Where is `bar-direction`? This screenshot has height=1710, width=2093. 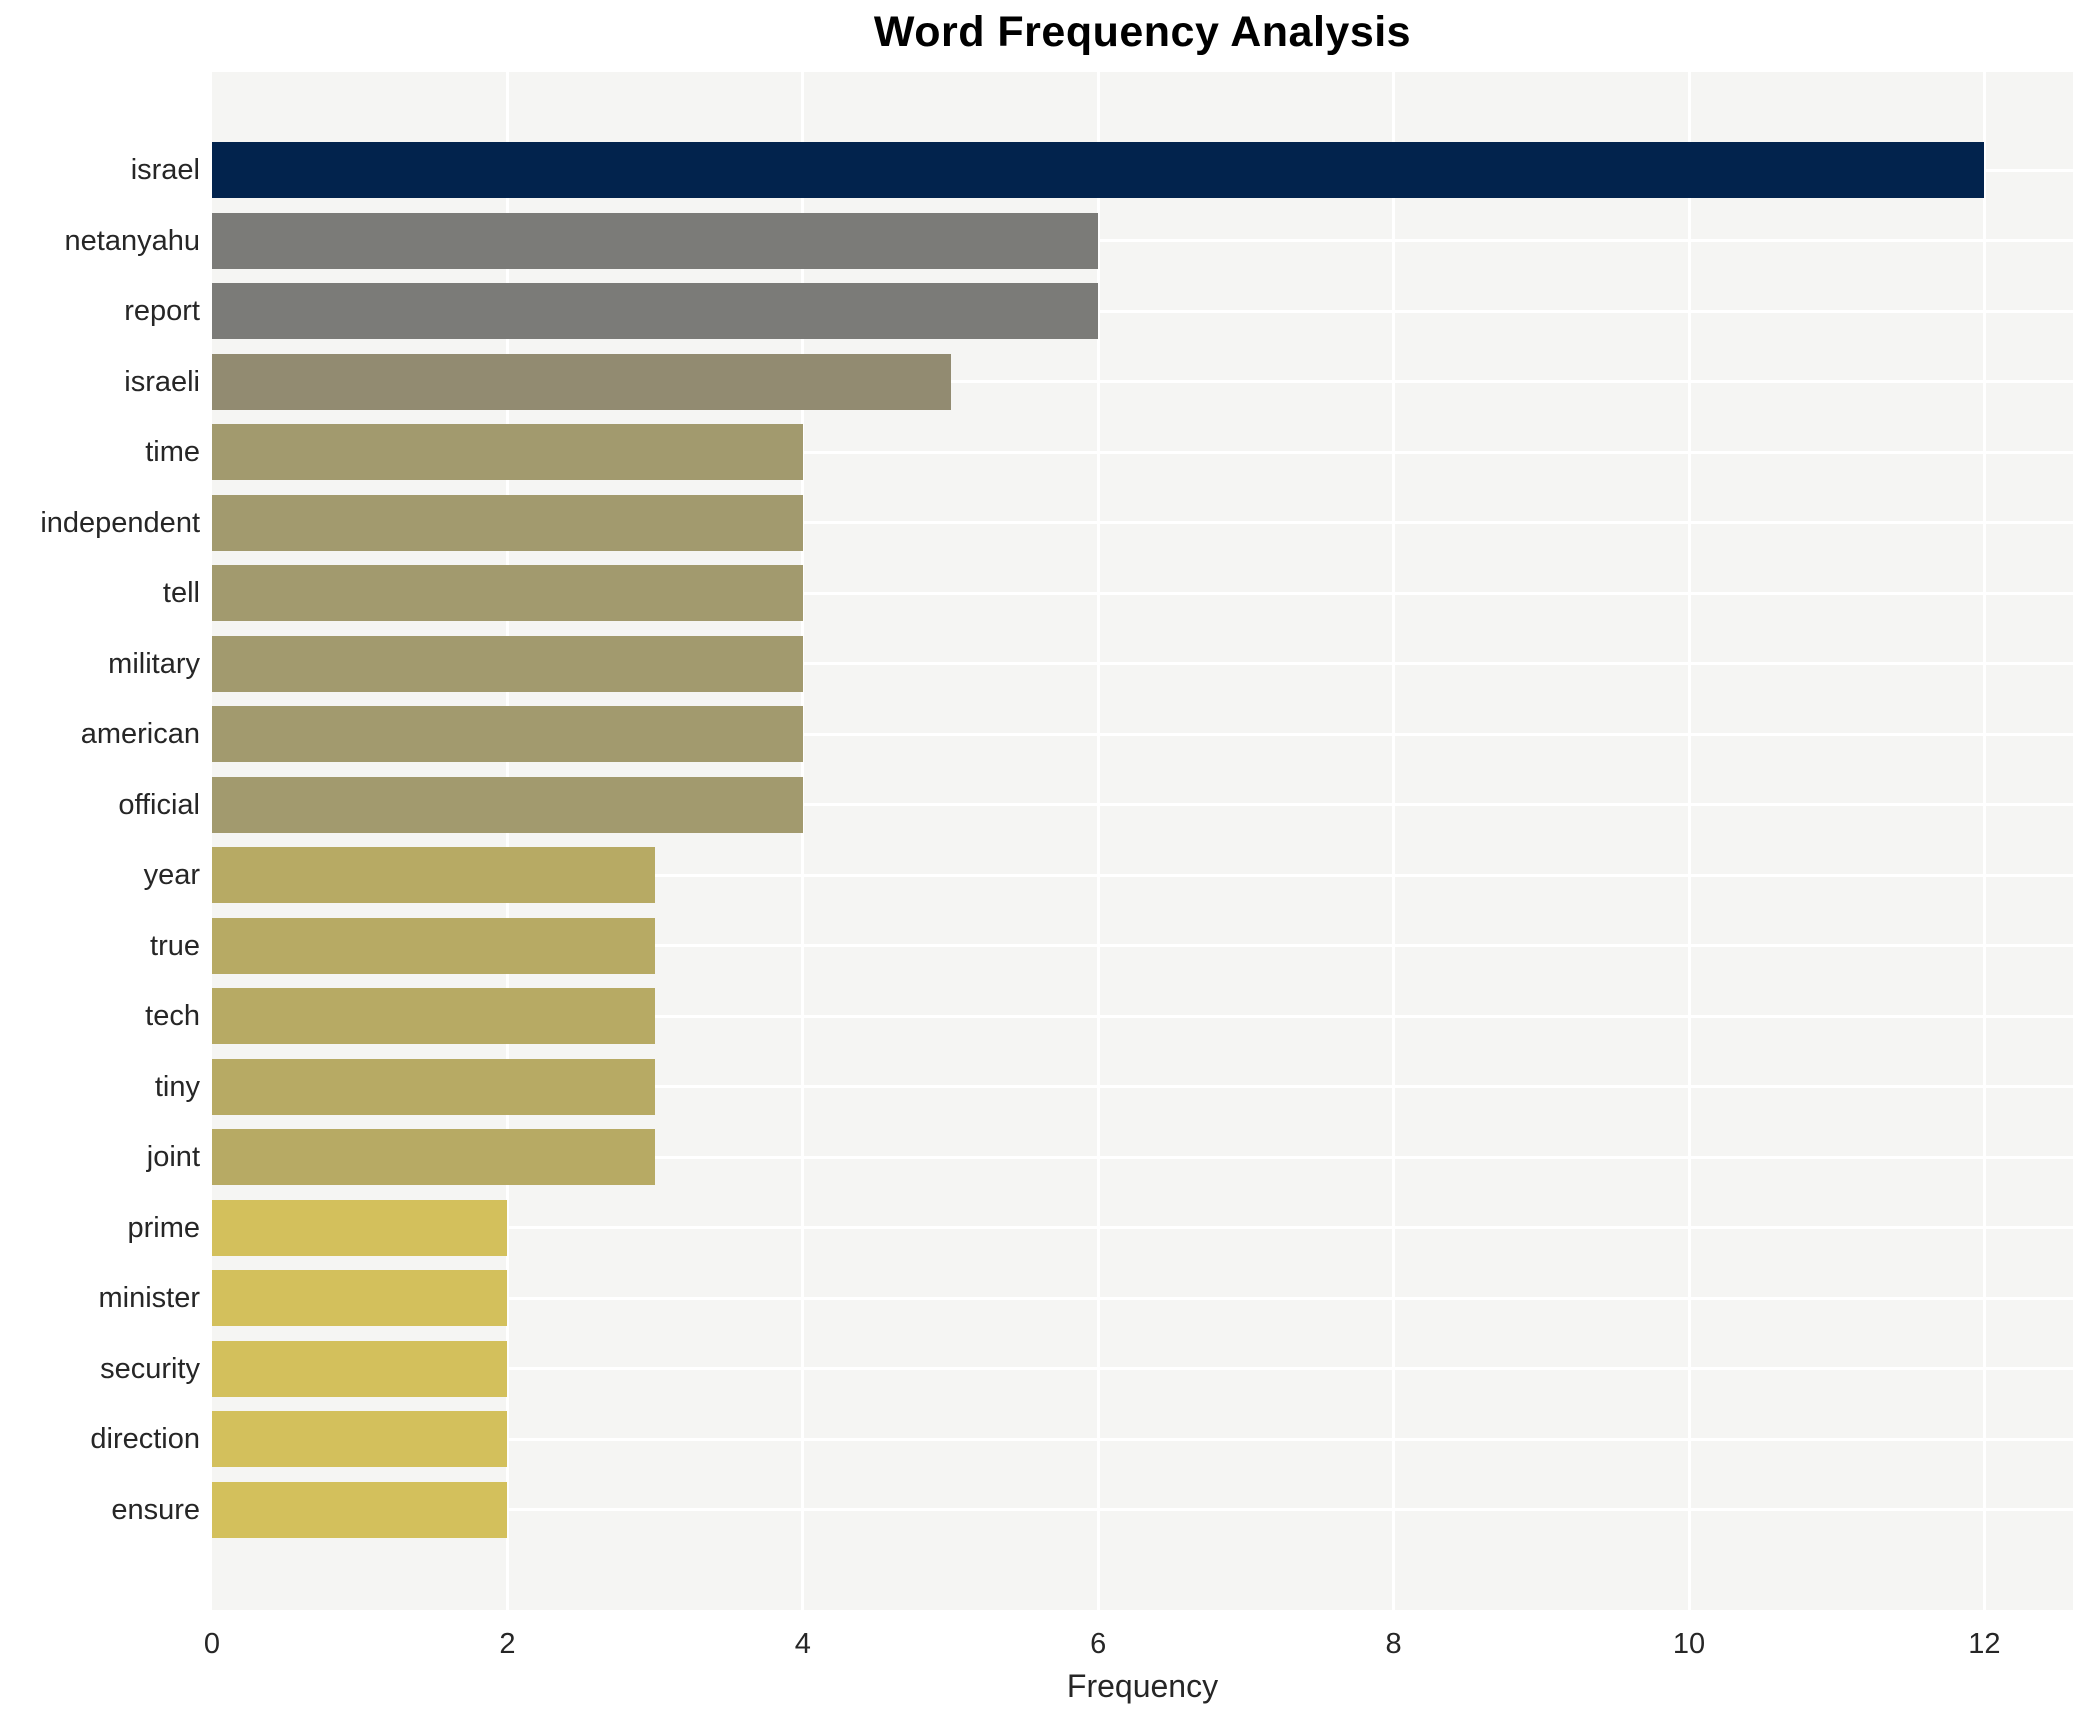 bar-direction is located at coordinates (360, 1439).